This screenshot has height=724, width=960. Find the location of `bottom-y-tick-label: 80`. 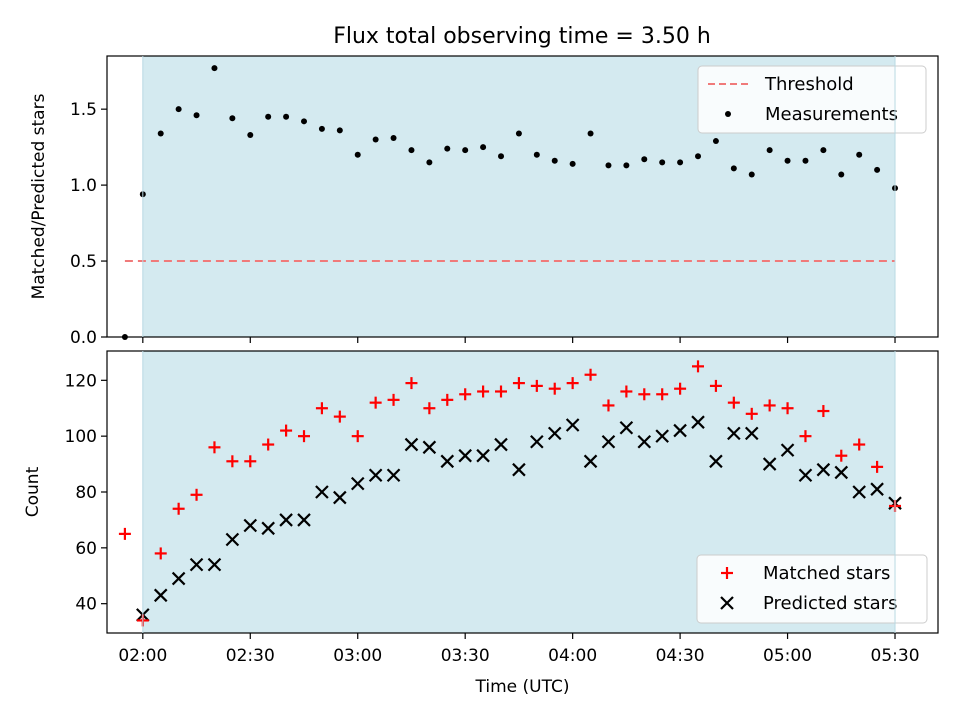

bottom-y-tick-label: 80 is located at coordinates (86, 493).